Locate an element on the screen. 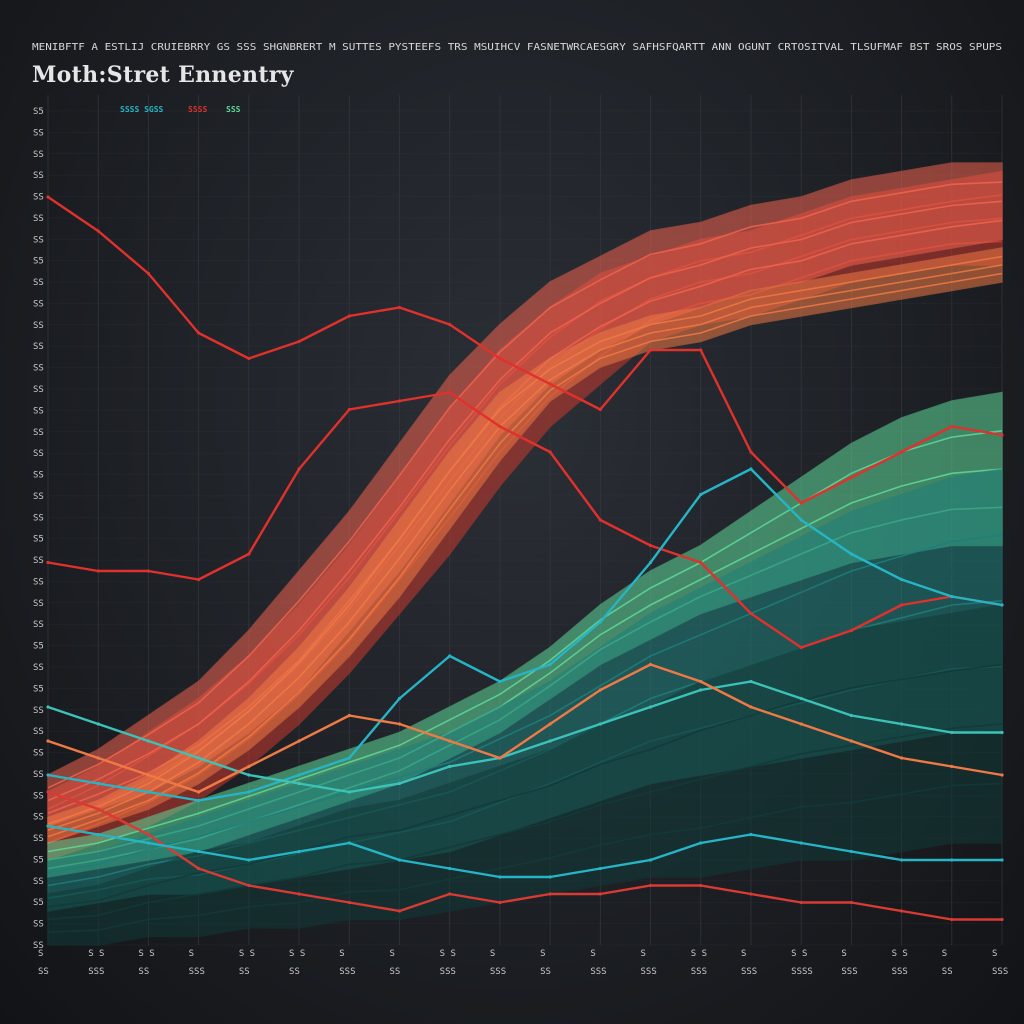 The image size is (1024, 1024). chart-title: Moth:Stret Ennentry is located at coordinates (163, 75).